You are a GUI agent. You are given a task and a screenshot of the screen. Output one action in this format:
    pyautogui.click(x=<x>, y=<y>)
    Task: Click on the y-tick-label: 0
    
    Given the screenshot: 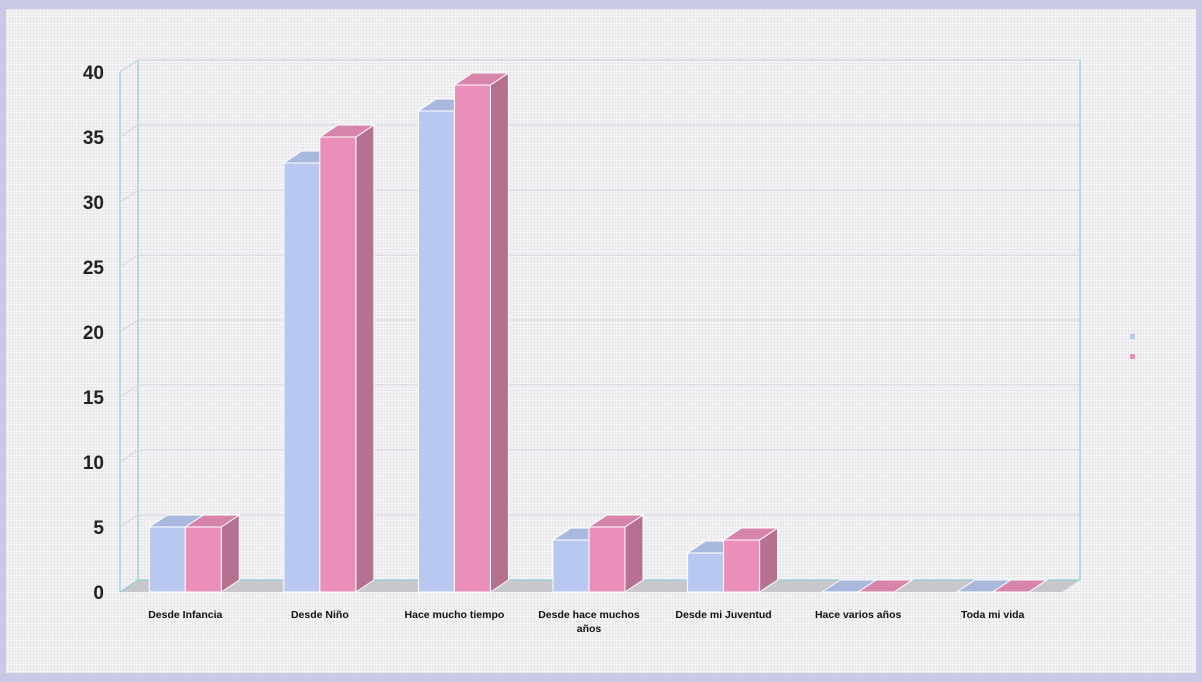 What is the action you would take?
    pyautogui.click(x=98, y=593)
    